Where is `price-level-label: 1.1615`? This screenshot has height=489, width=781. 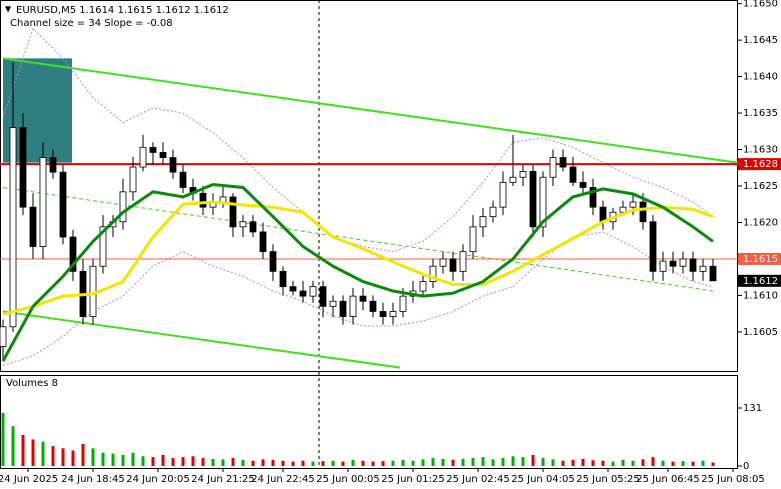 price-level-label: 1.1615 is located at coordinates (760, 259).